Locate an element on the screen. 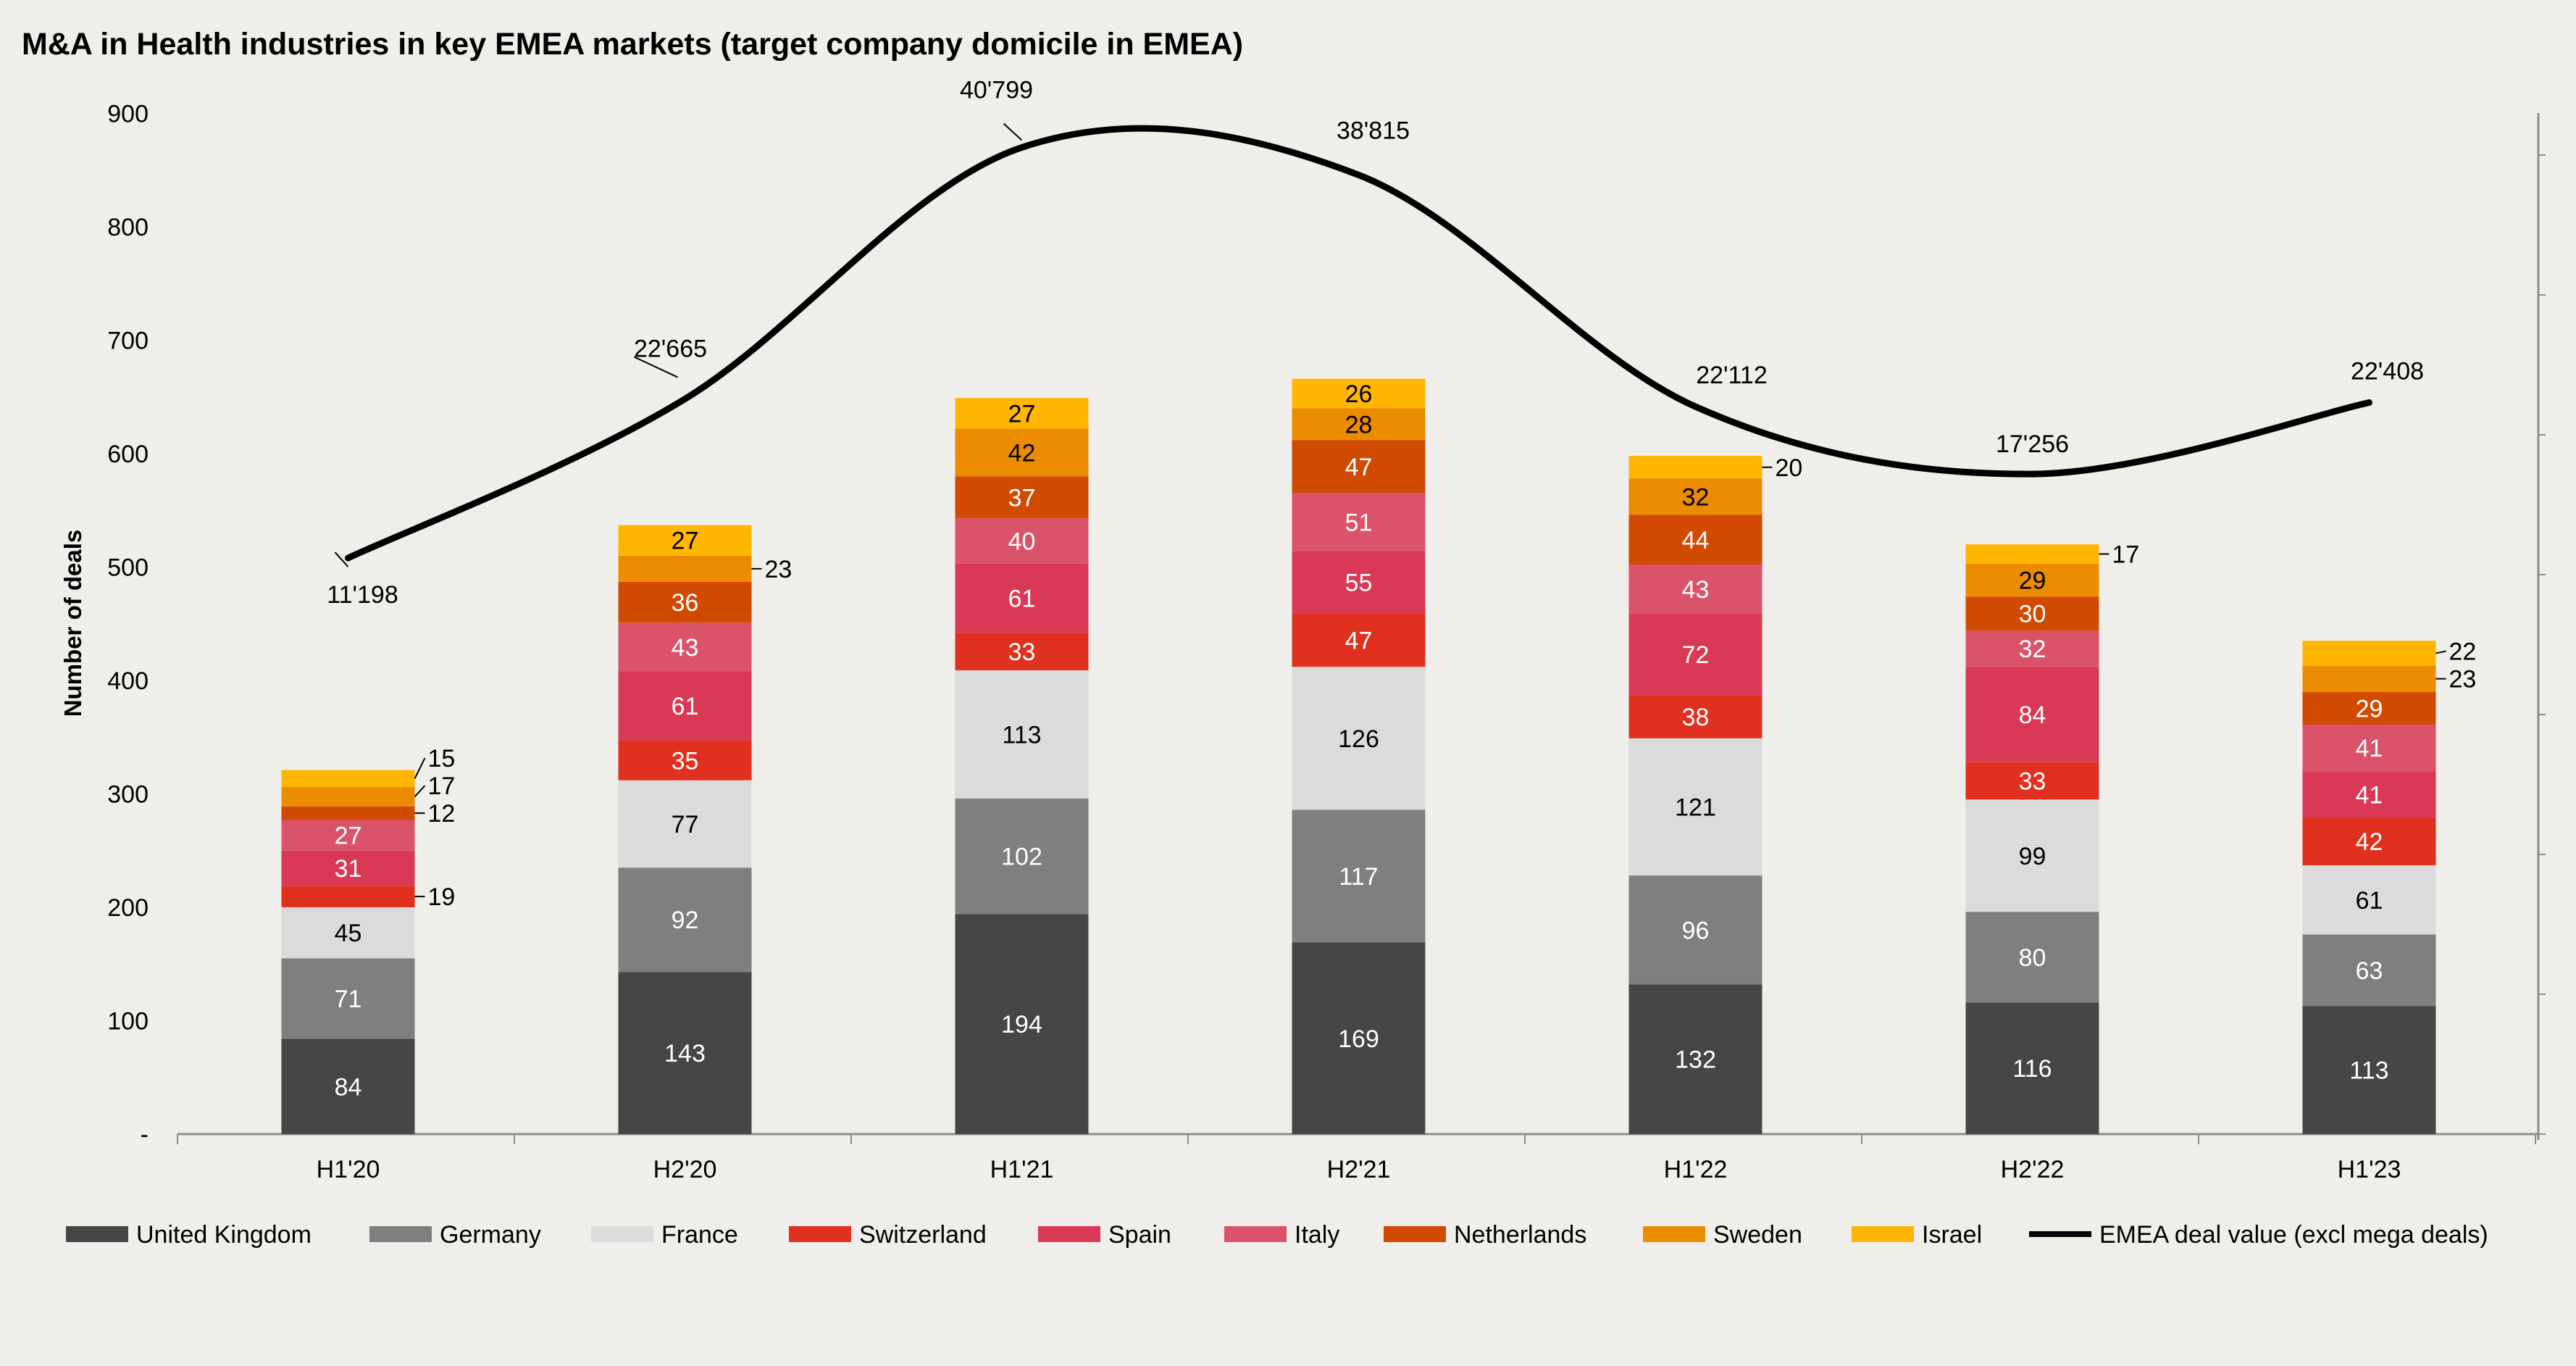 The height and width of the screenshot is (1366, 2576). y-tick-label: 100 is located at coordinates (128, 1022).